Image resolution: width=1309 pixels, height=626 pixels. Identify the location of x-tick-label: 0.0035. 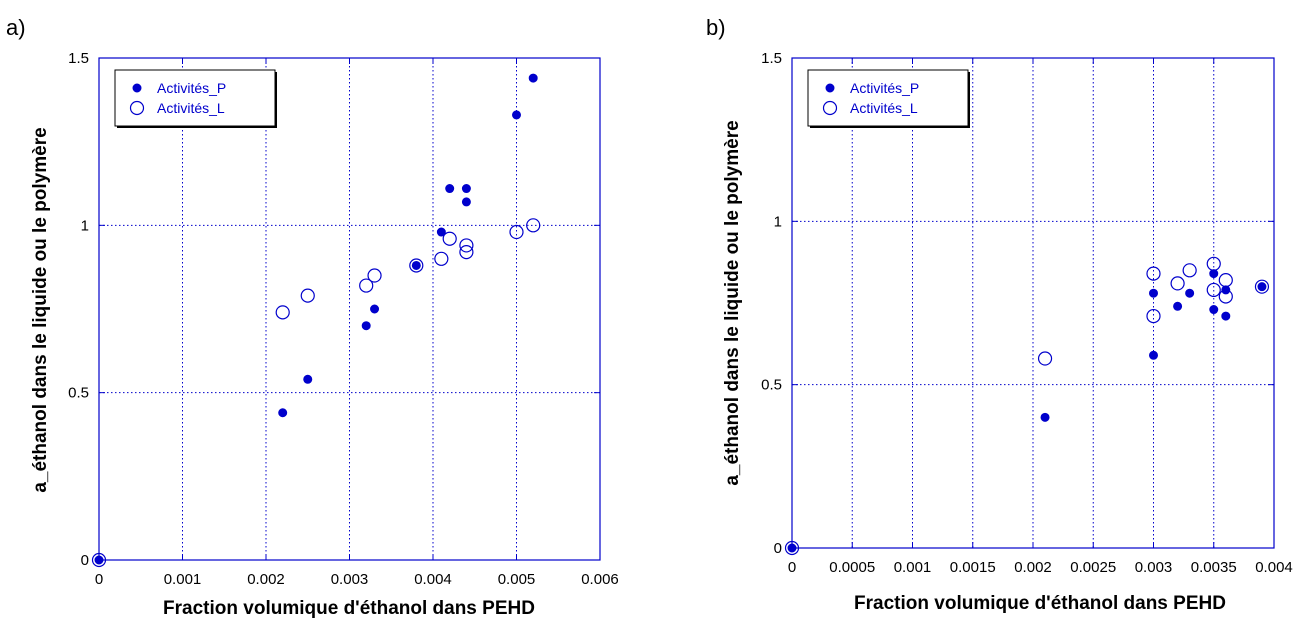
(1214, 567).